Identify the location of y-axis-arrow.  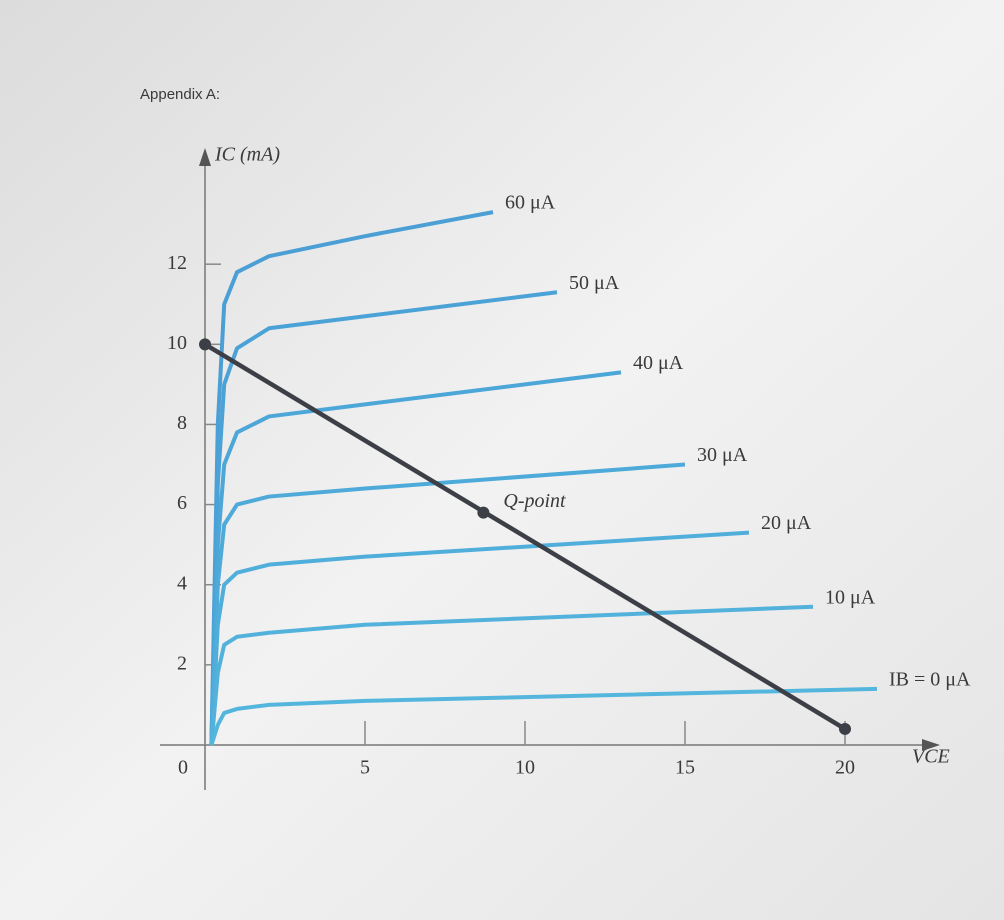
(205, 157).